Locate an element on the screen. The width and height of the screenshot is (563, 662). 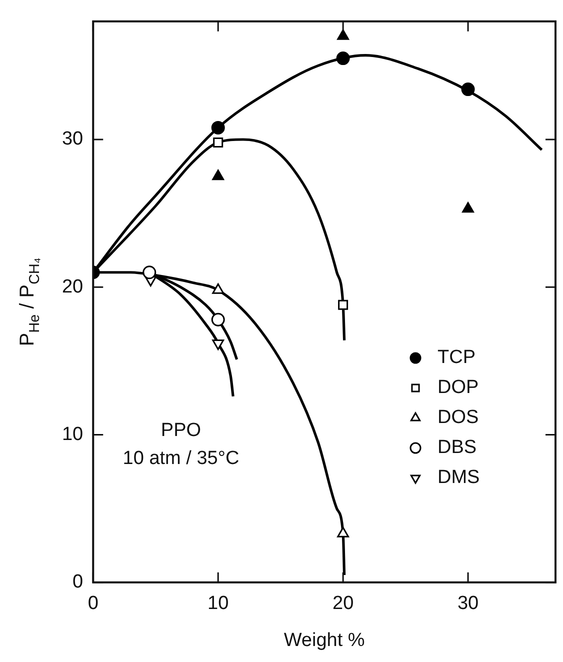
x-tick-label: 20 is located at coordinates (343, 603).